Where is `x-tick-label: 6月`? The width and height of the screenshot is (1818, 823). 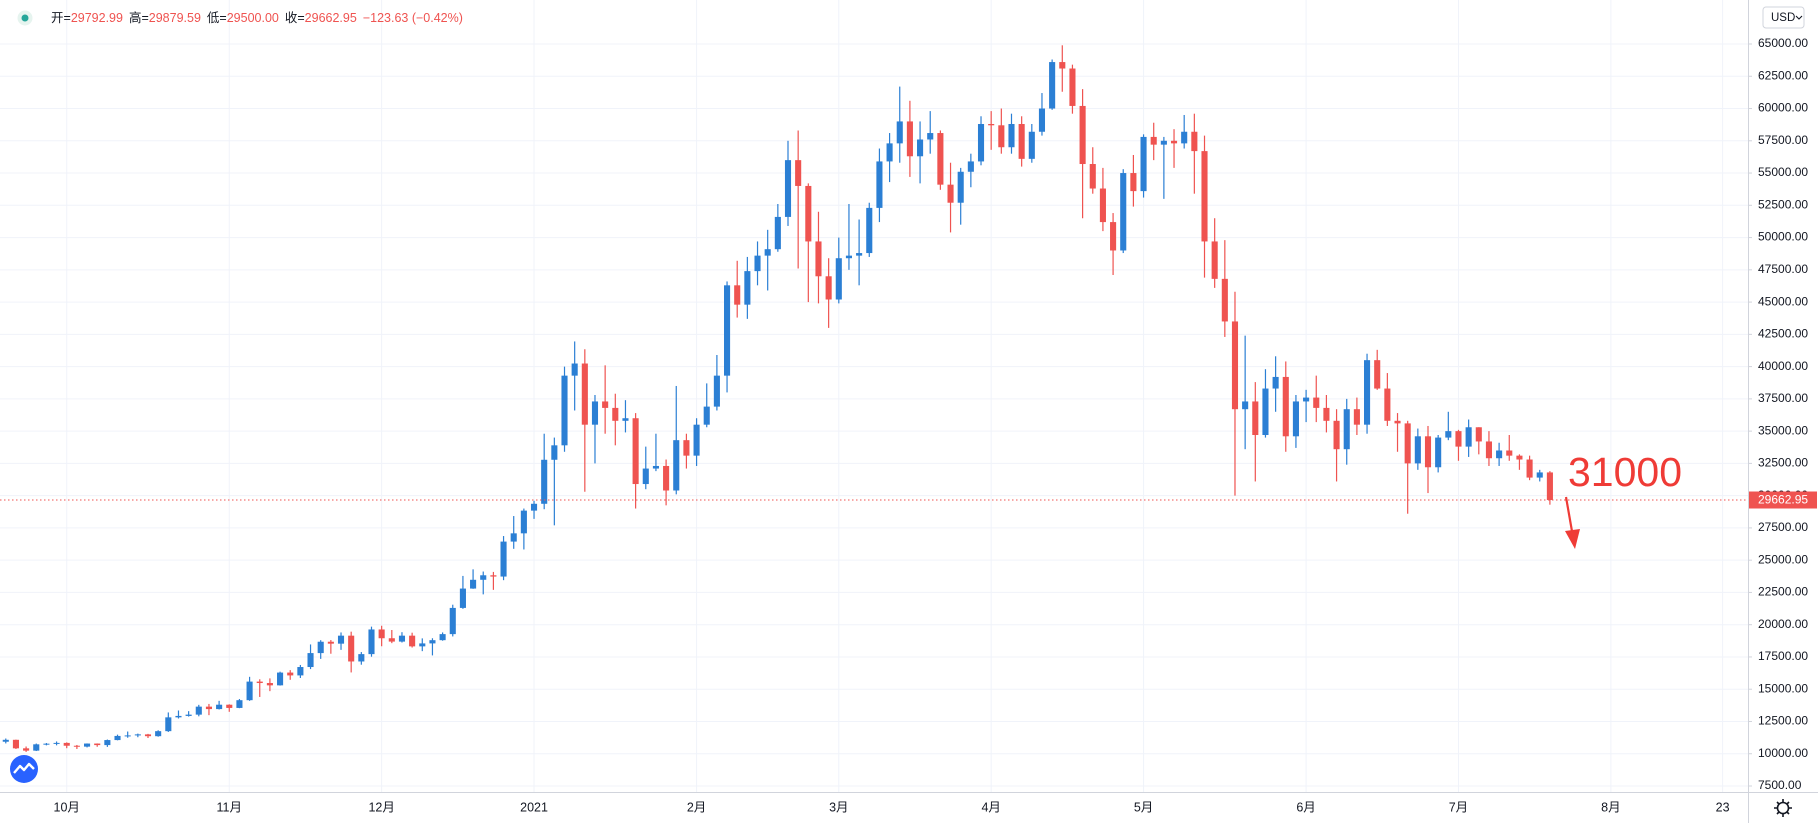 x-tick-label: 6月 is located at coordinates (1305, 807).